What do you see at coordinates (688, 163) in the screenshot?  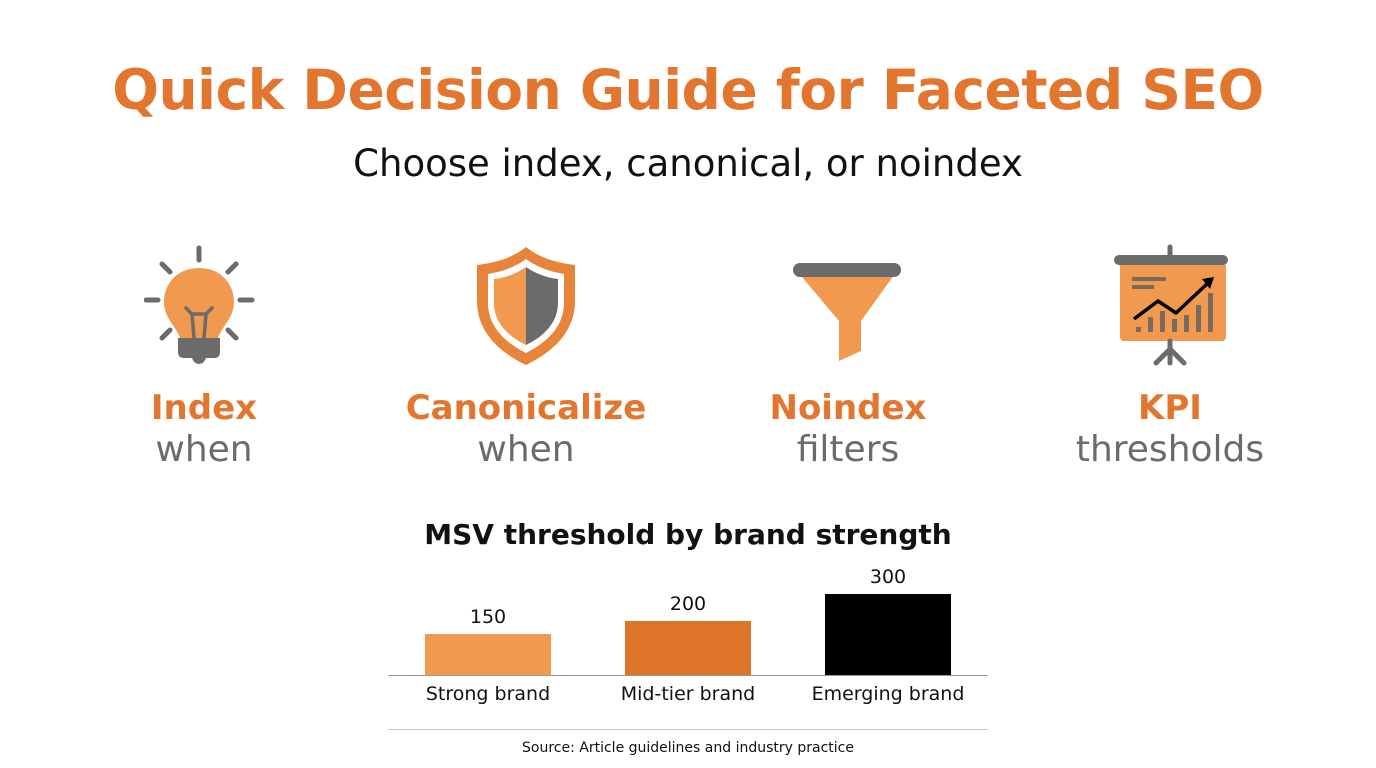 I see `page-subtitle: Choose index, canonical, or noindex` at bounding box center [688, 163].